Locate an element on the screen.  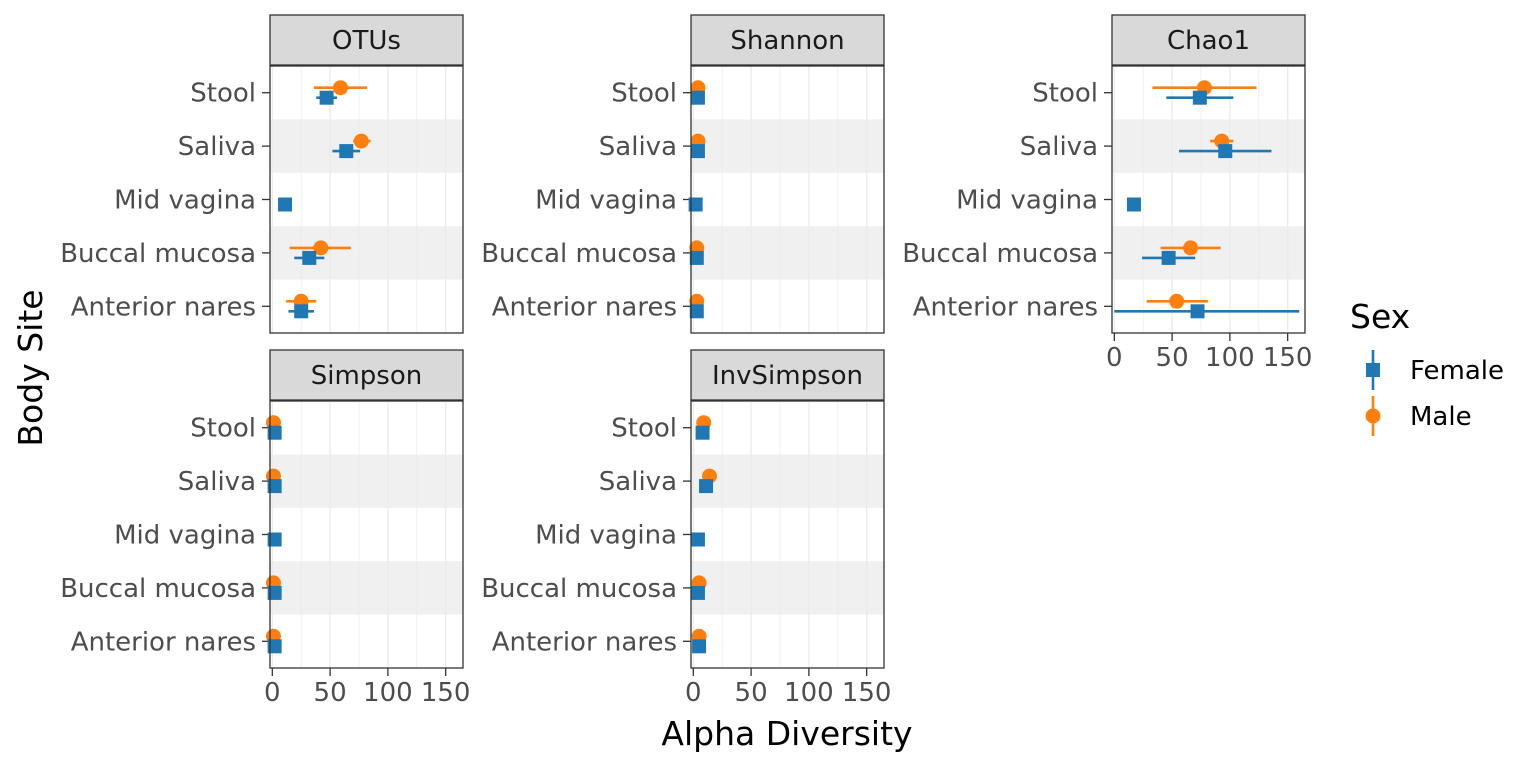
y-tick-label-mid-vagina-shannon: Mid vagina is located at coordinates (606, 201).